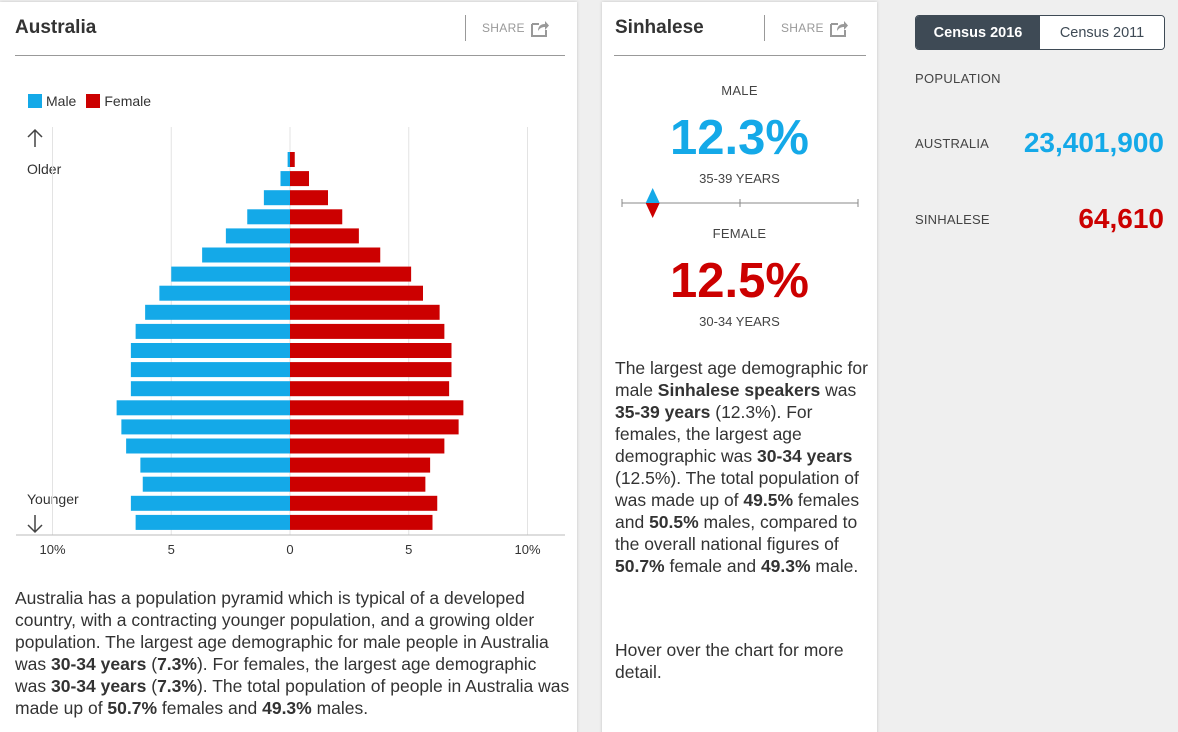 The height and width of the screenshot is (732, 1178). What do you see at coordinates (952, 219) in the screenshot?
I see `sinhalese-population-label: SINHALESE` at bounding box center [952, 219].